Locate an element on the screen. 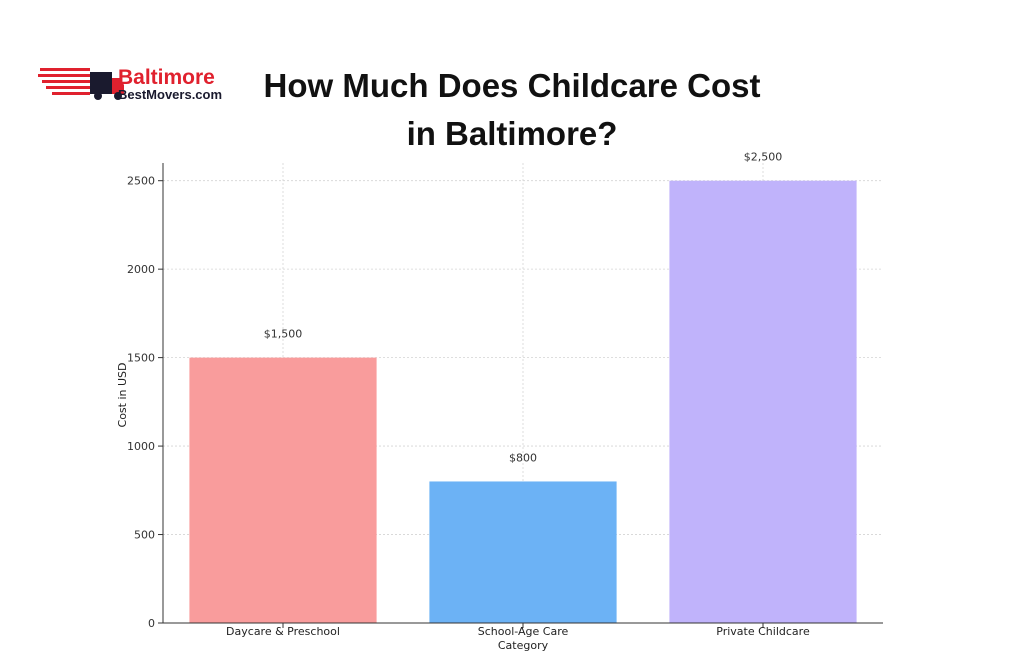 The height and width of the screenshot is (658, 1024). y-axis-title: Cost in USD is located at coordinates (122, 395).